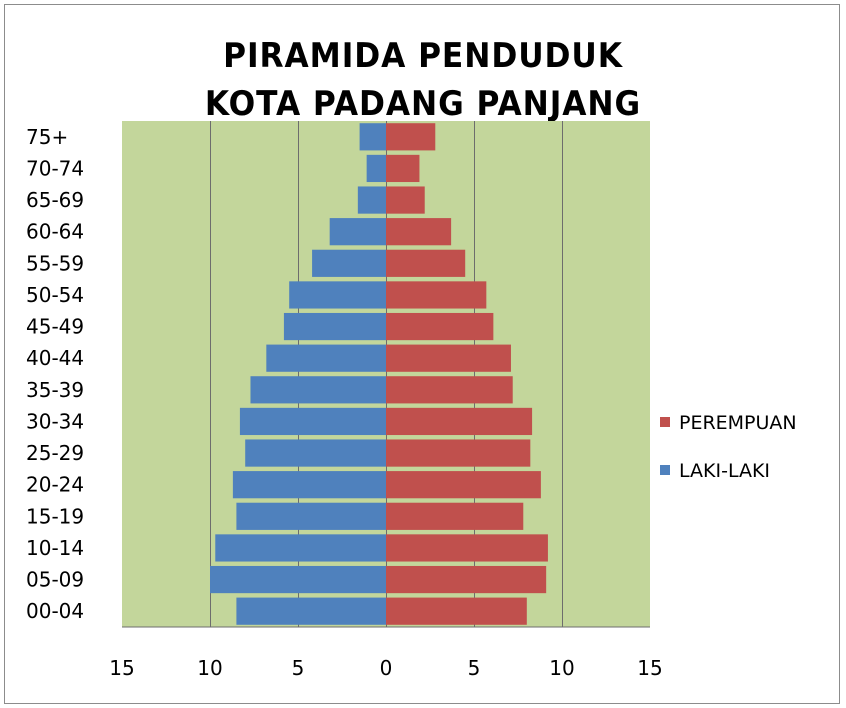 Image resolution: width=846 pixels, height=708 pixels. Describe the element at coordinates (423, 104) in the screenshot. I see `chart-title-line-2: KOTA PADANG PANJANG` at that location.